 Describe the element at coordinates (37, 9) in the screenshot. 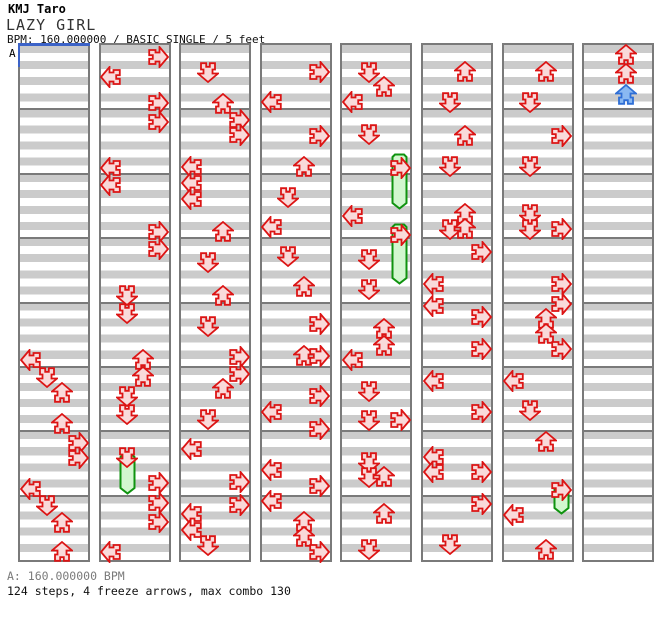

I see `artist-name: KMJ Taro` at that location.